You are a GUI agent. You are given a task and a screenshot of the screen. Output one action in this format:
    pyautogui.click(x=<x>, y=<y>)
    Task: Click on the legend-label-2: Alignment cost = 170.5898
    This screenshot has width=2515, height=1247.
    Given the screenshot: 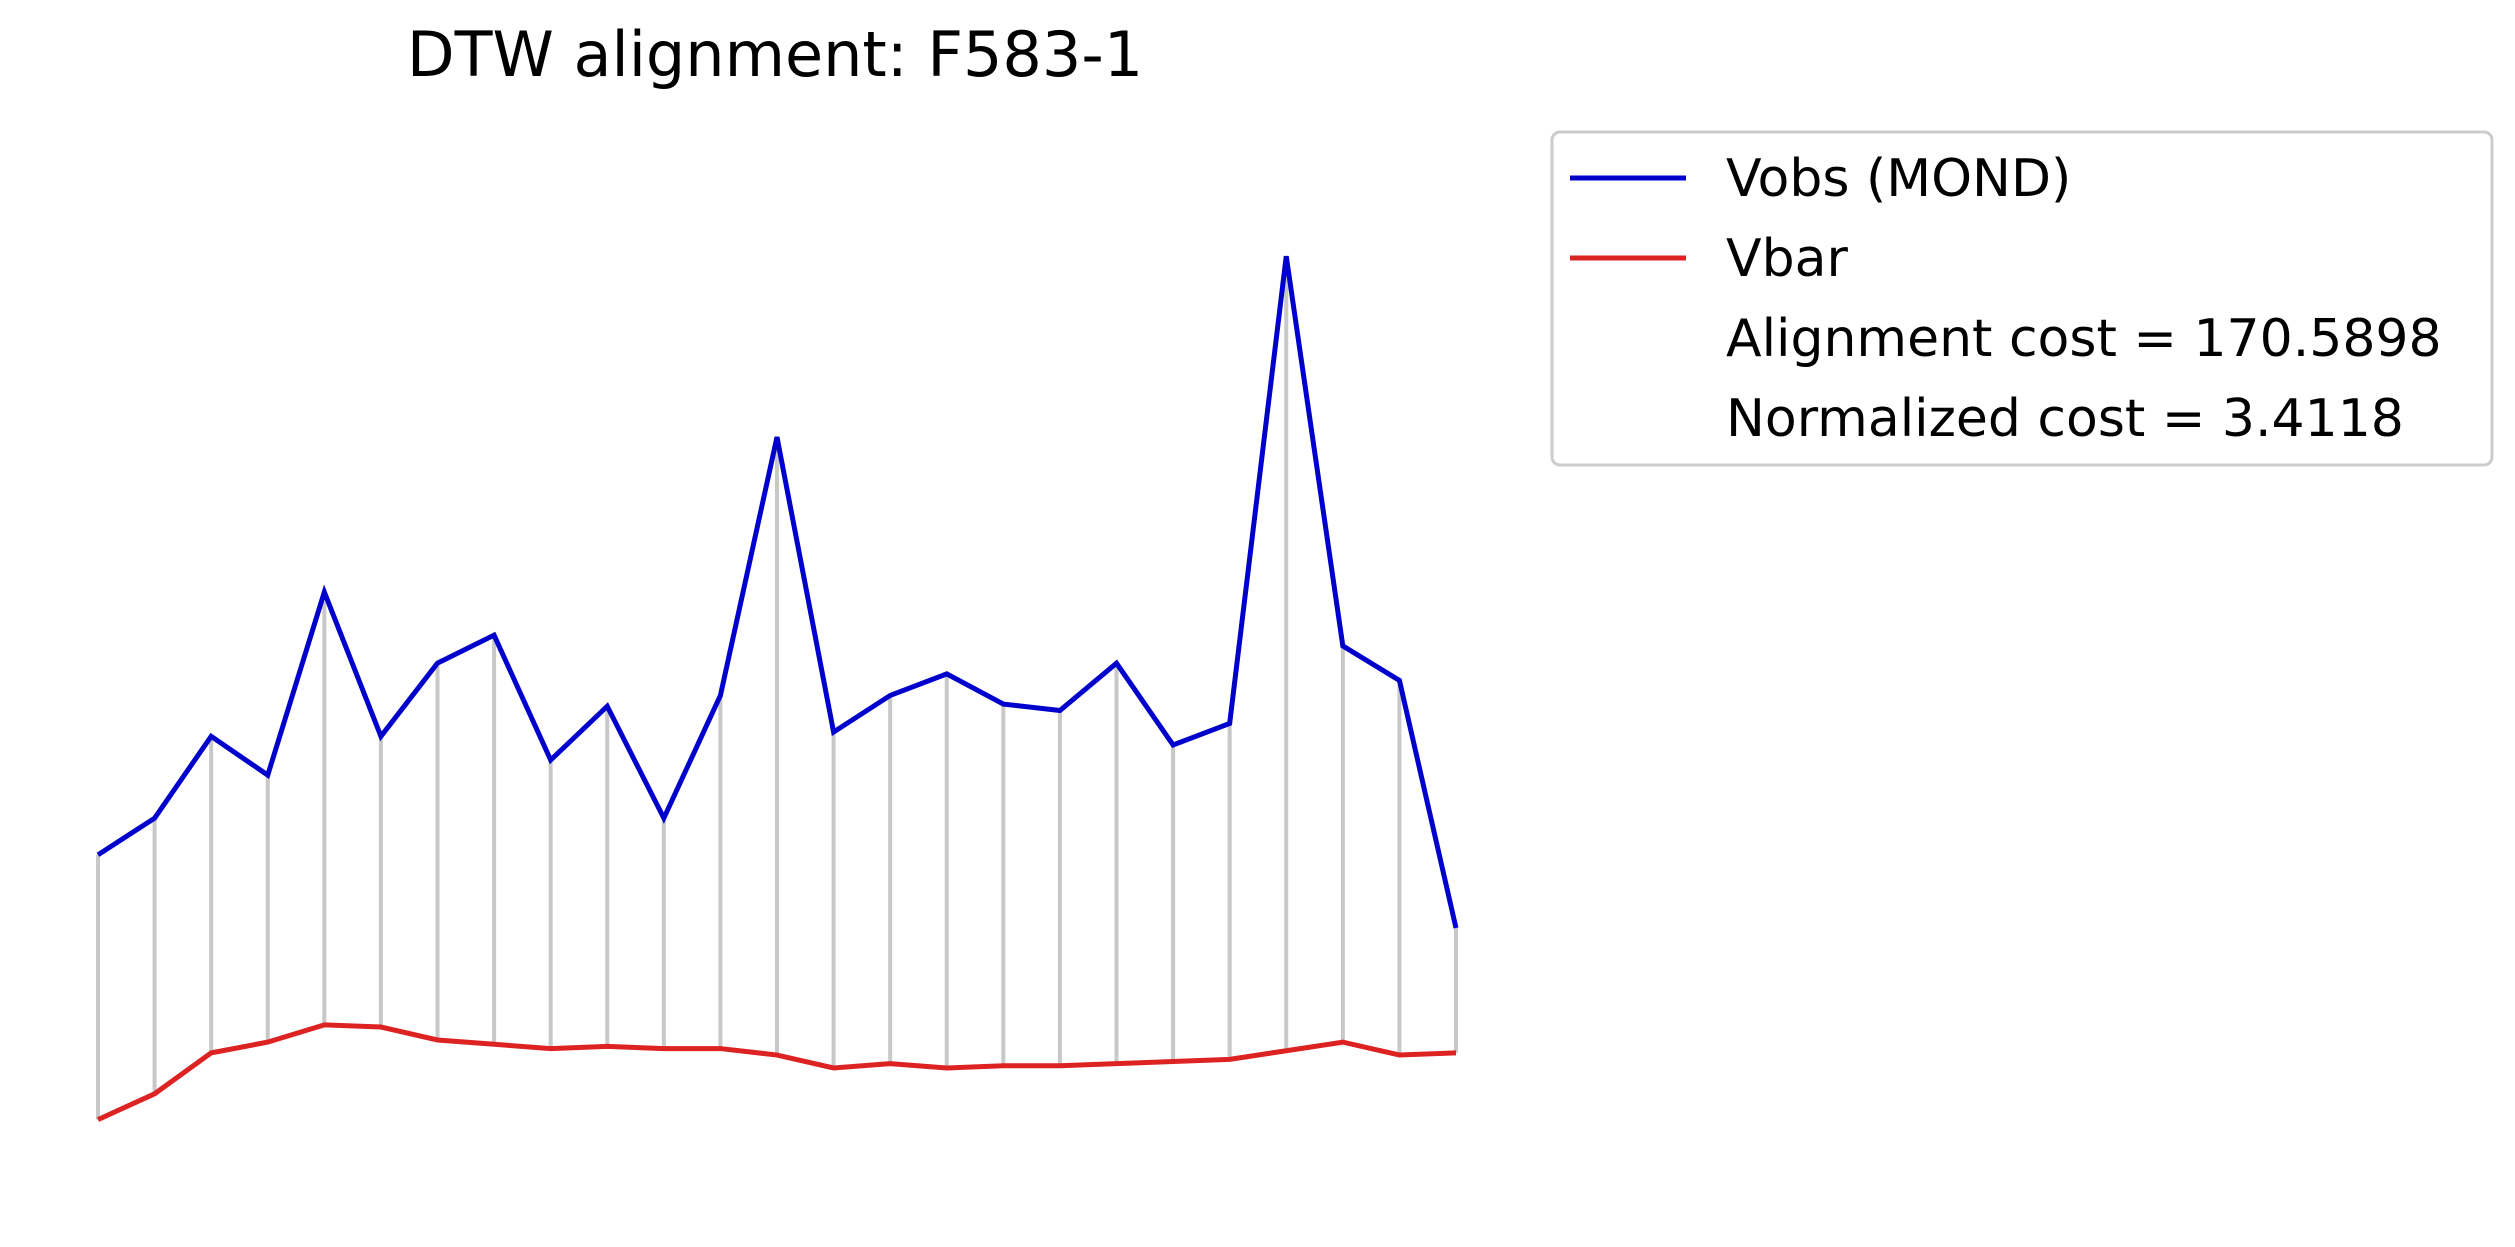 What is the action you would take?
    pyautogui.click(x=2084, y=339)
    